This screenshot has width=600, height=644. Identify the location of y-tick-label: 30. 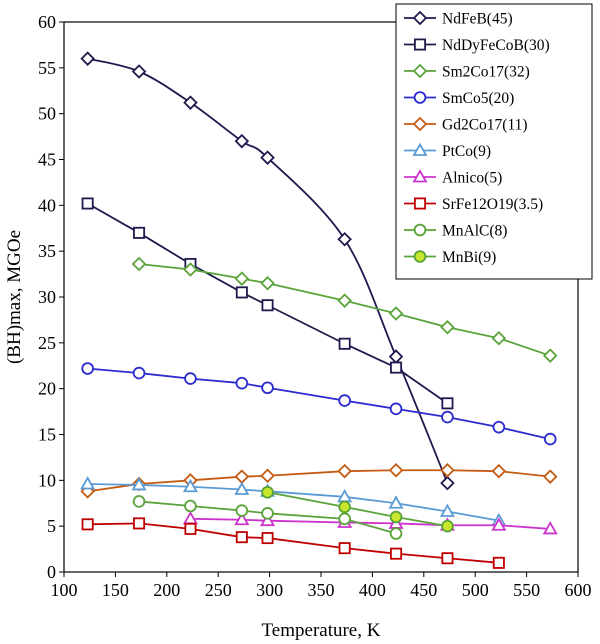
(47, 297).